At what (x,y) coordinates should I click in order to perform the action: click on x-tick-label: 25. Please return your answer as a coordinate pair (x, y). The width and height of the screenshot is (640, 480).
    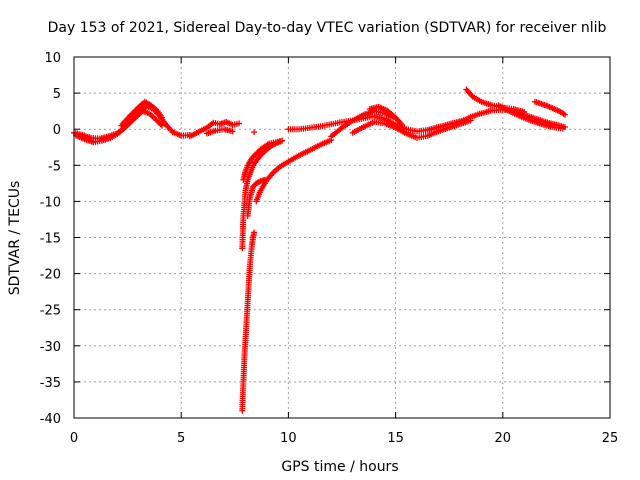
    Looking at the image, I should click on (610, 438).